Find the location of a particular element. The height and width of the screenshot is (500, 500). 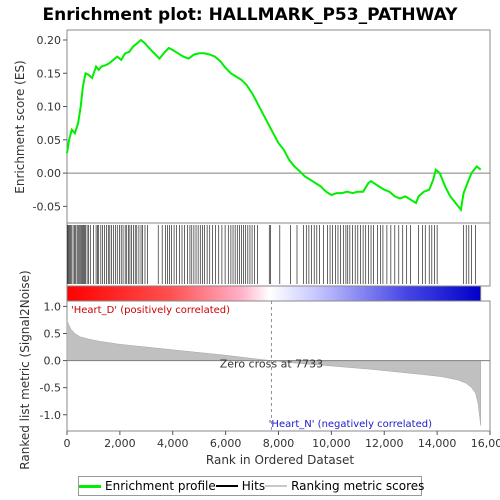

legend-item-ranking-metric-scores: Ranking metric scores is located at coordinates (344, 486).